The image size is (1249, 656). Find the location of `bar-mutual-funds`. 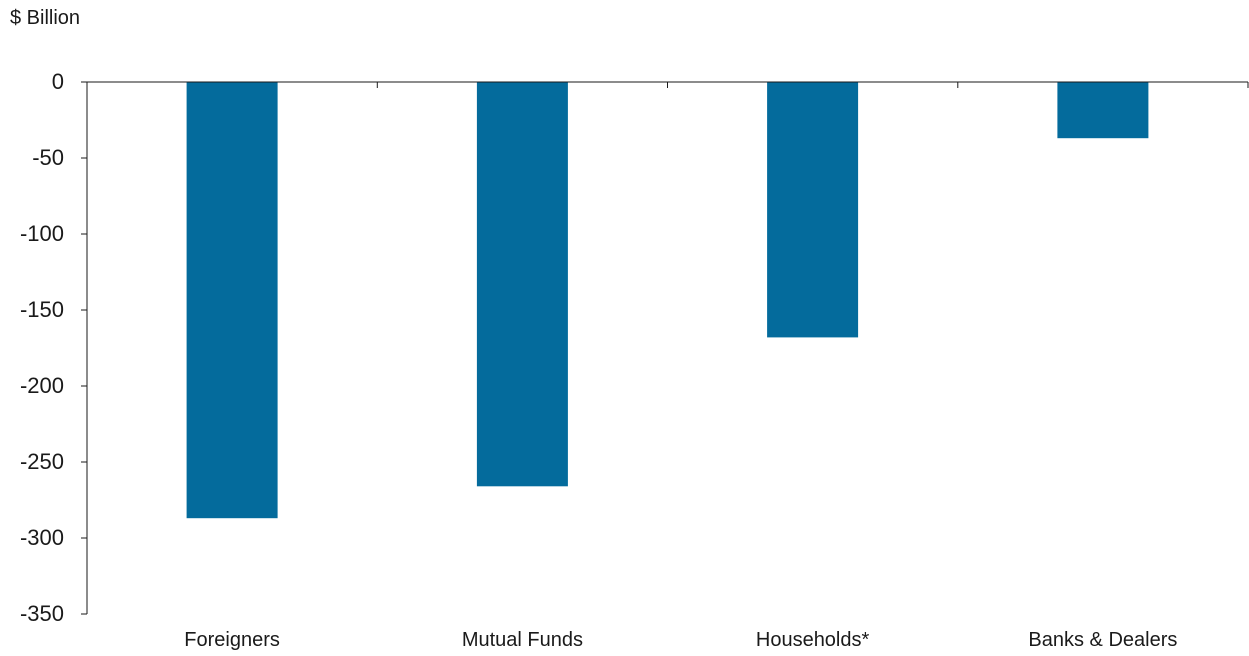

bar-mutual-funds is located at coordinates (522, 284).